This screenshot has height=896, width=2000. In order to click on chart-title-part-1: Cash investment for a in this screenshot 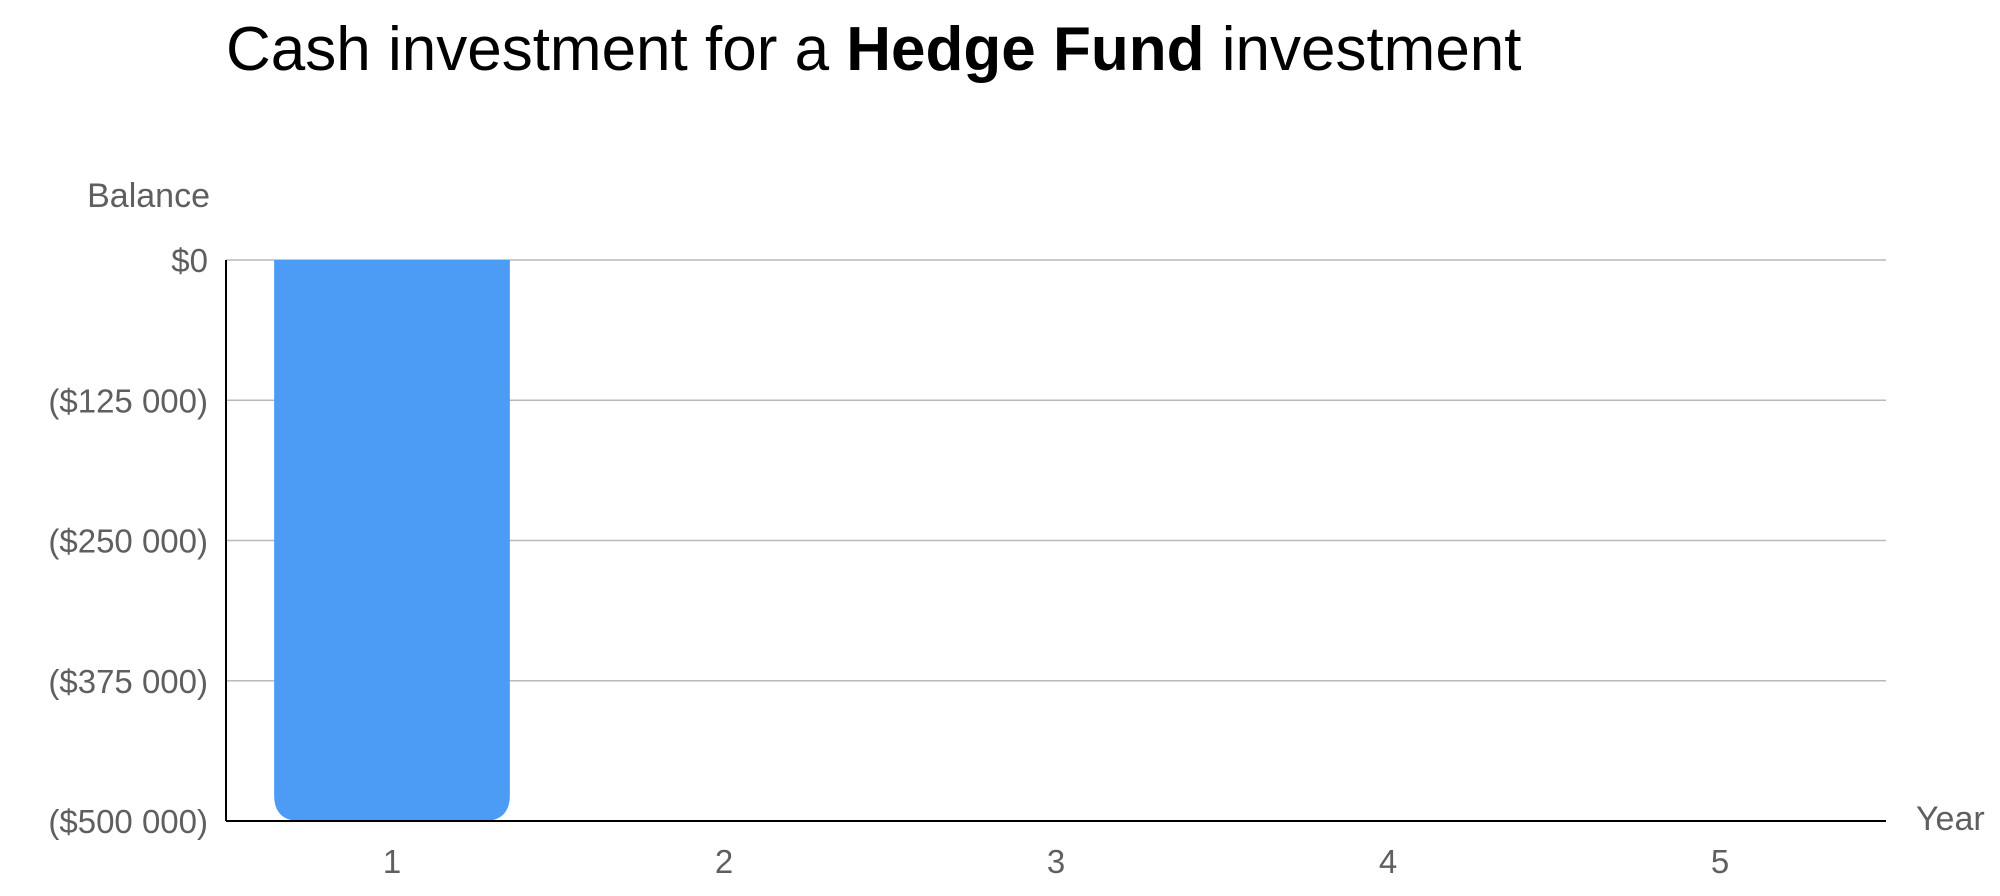, I will do `click(536, 49)`.